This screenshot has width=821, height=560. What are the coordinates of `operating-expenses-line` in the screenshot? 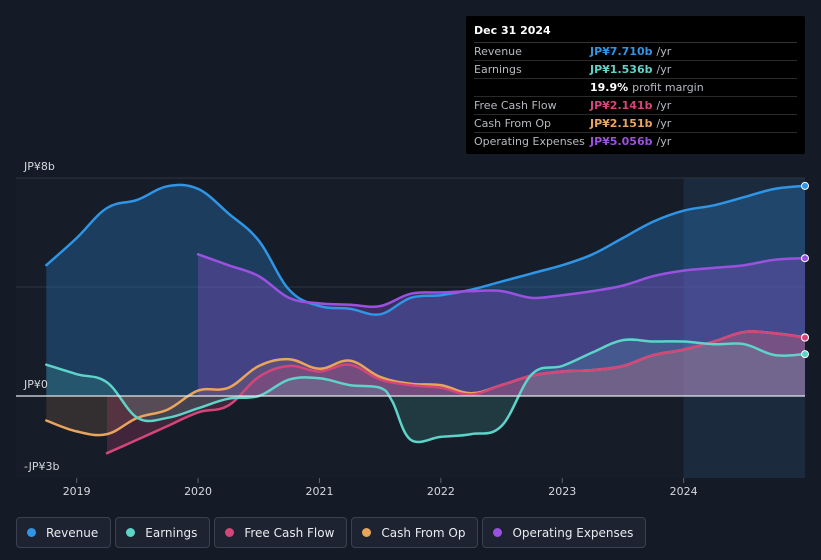 It's located at (501, 281).